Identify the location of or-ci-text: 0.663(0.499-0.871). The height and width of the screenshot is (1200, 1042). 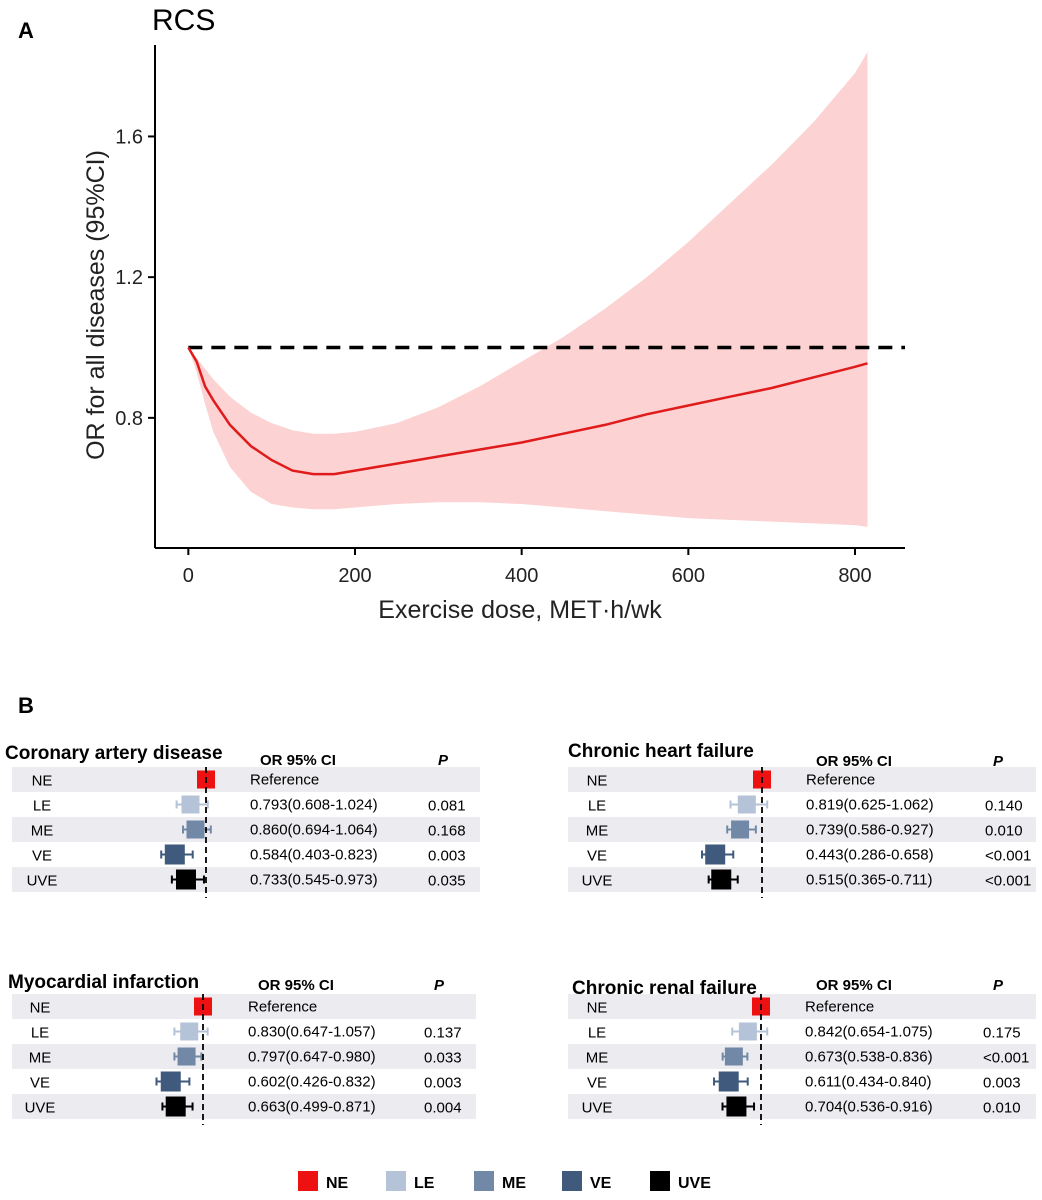
(312, 1107).